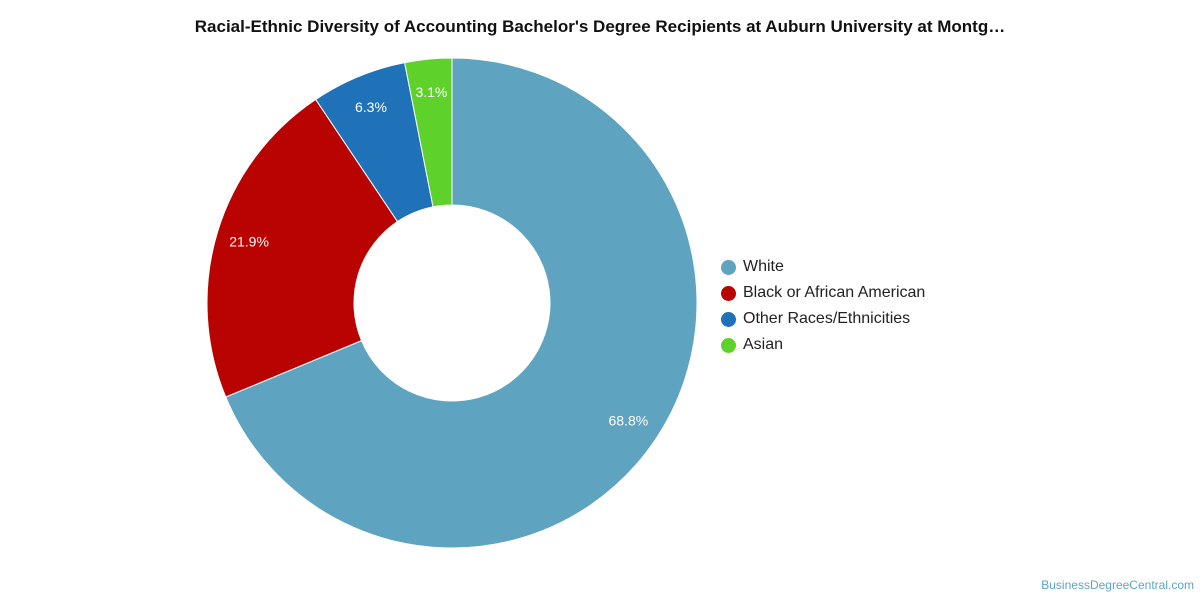 Image resolution: width=1200 pixels, height=600 pixels. Describe the element at coordinates (823, 345) in the screenshot. I see `legend-item-asian: Asian` at that location.